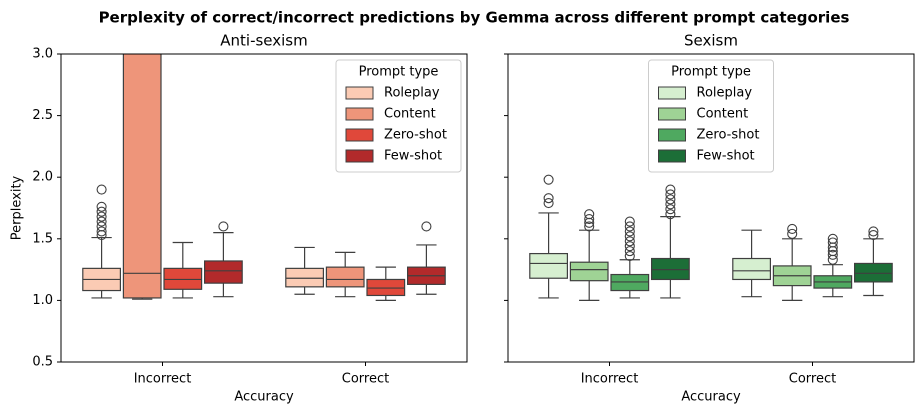 The width and height of the screenshot is (923, 419). What do you see at coordinates (17, 207) in the screenshot?
I see `y-axis-label: Perplexity` at bounding box center [17, 207].